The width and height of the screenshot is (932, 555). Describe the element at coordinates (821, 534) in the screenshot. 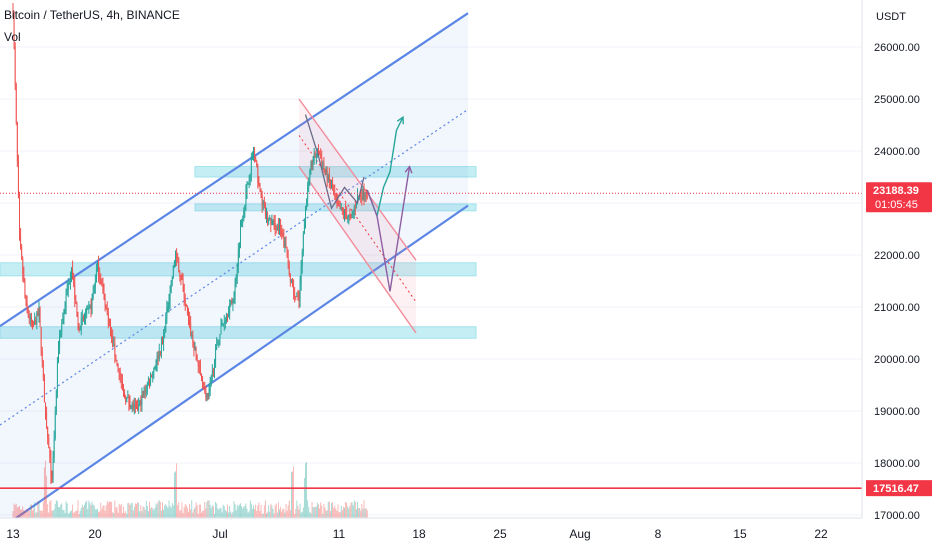

I see `time-tick-label: 22` at that location.